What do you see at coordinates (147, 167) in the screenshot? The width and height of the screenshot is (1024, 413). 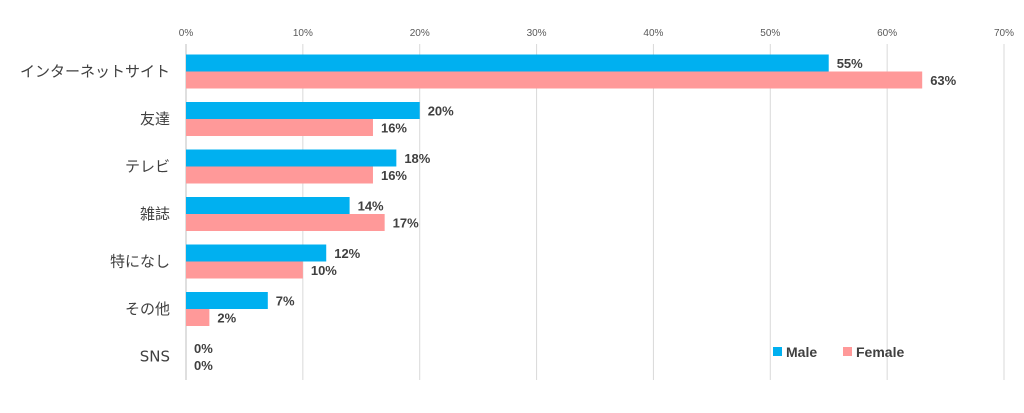 I see `category-label: テレビ` at bounding box center [147, 167].